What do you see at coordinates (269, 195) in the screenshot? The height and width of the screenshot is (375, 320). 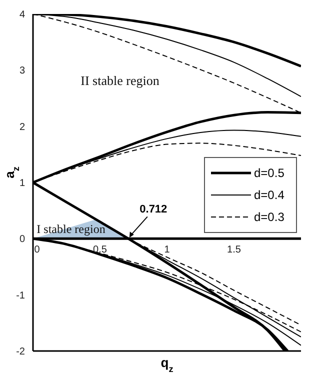 I see `legend-label: d=0.4` at bounding box center [269, 195].